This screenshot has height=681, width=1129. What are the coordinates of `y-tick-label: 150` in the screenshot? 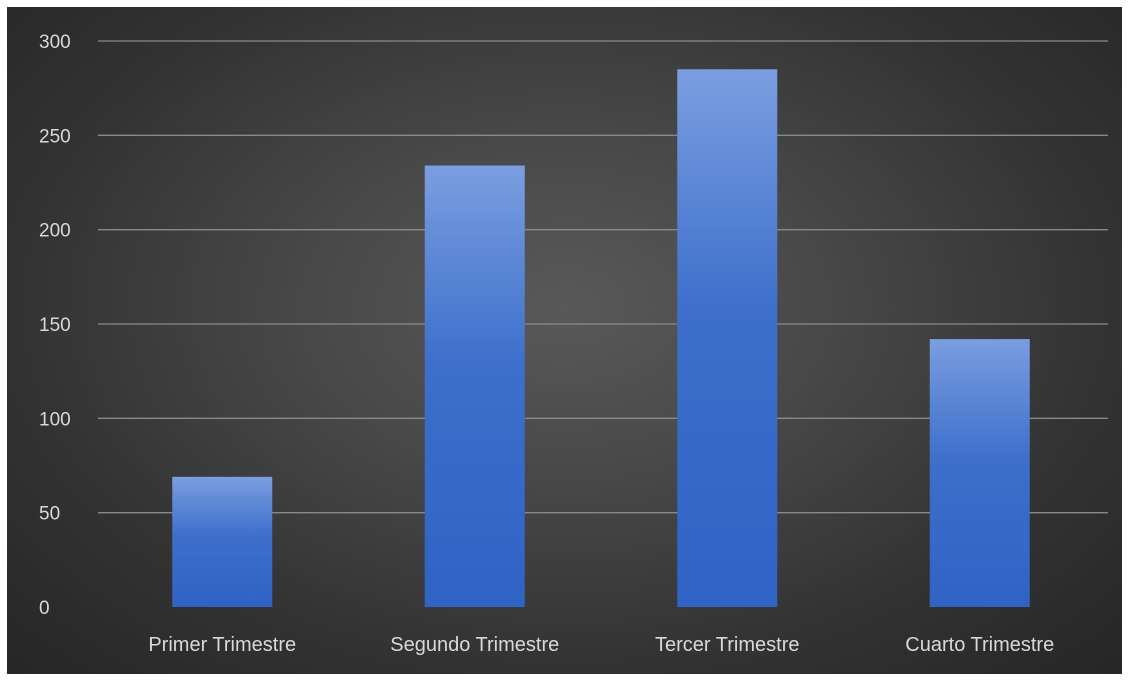 It's located at (55, 325).